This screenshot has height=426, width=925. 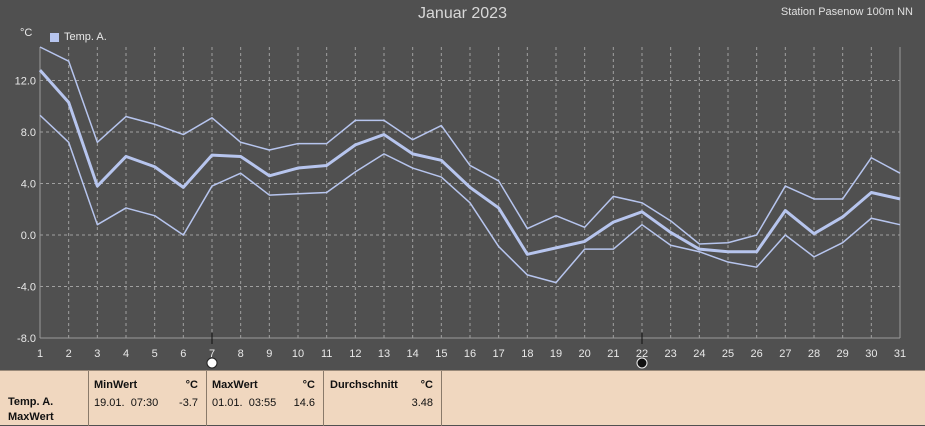 I want to click on stats-min-cell: MinWert °C 19.01. 07:30 -3.7, so click(x=148, y=398).